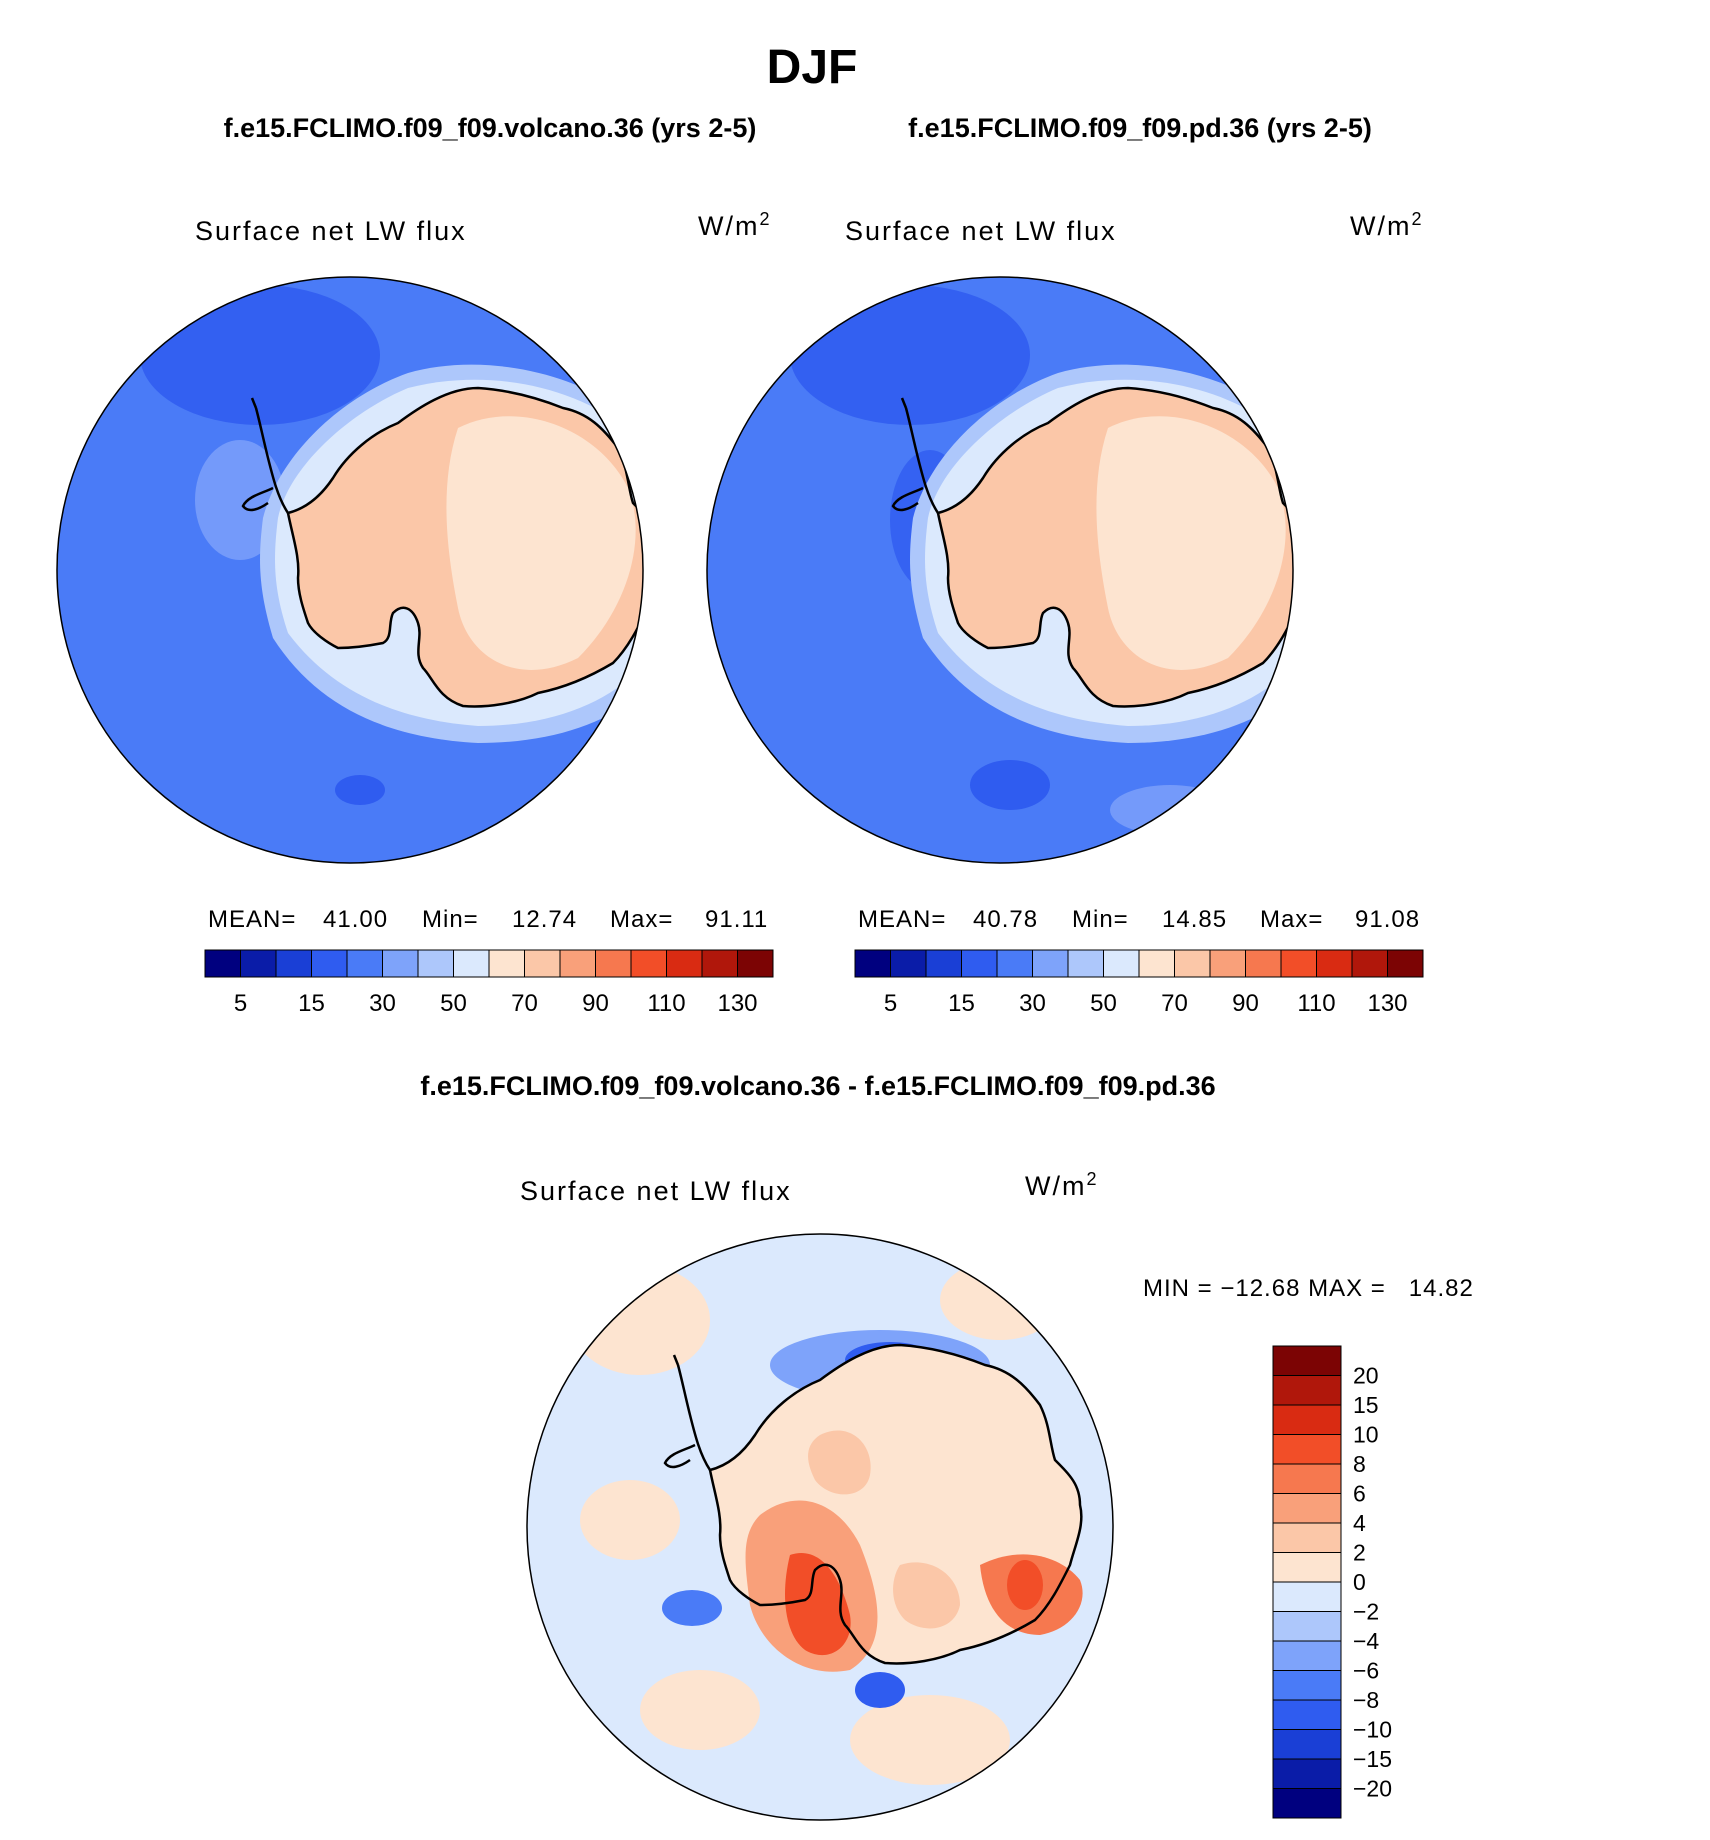 This screenshot has width=1710, height=1840. I want to click on colorbar-label: −20, so click(1372, 1789).